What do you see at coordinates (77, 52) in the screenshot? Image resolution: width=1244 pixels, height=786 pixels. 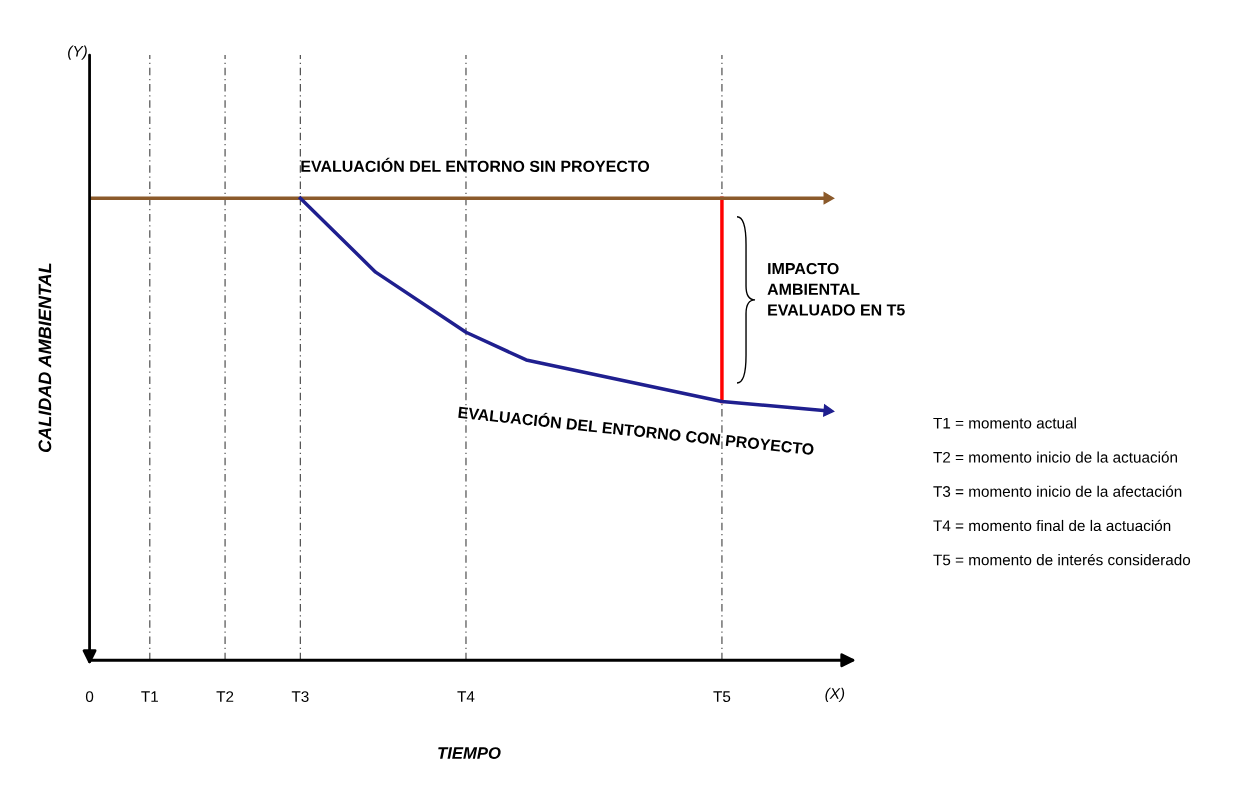 I see `text: (Y)` at bounding box center [77, 52].